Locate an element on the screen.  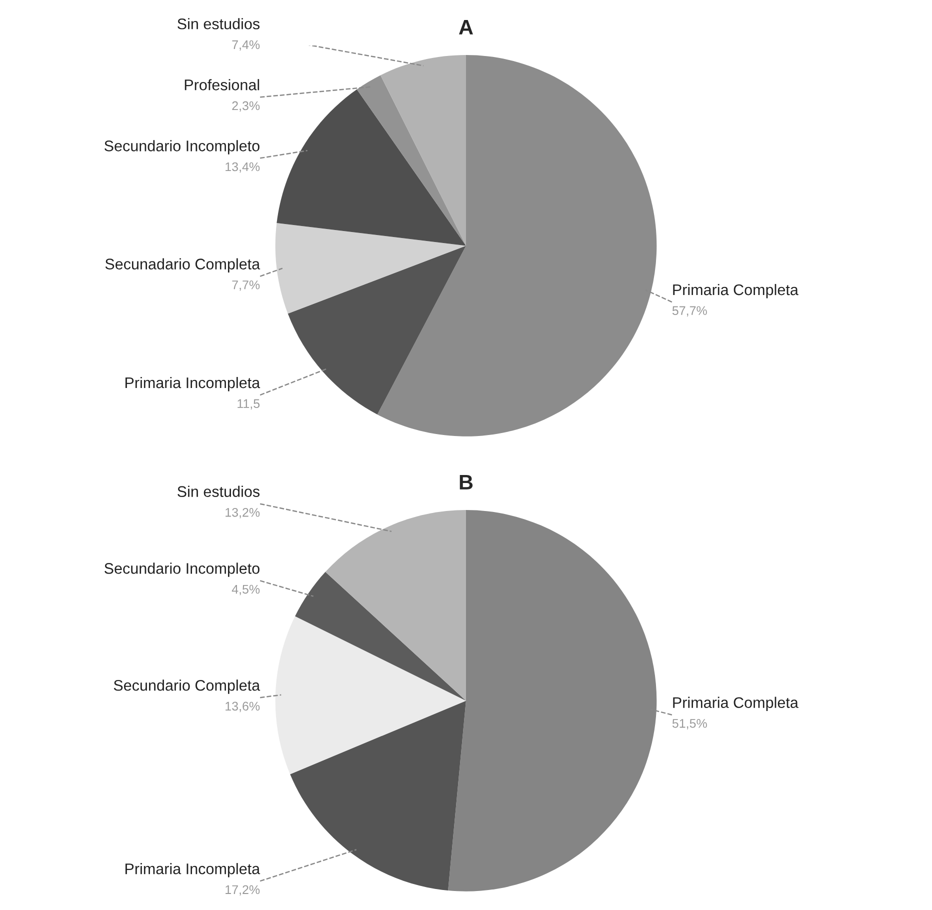
data-label: 4,5% is located at coordinates (246, 590).